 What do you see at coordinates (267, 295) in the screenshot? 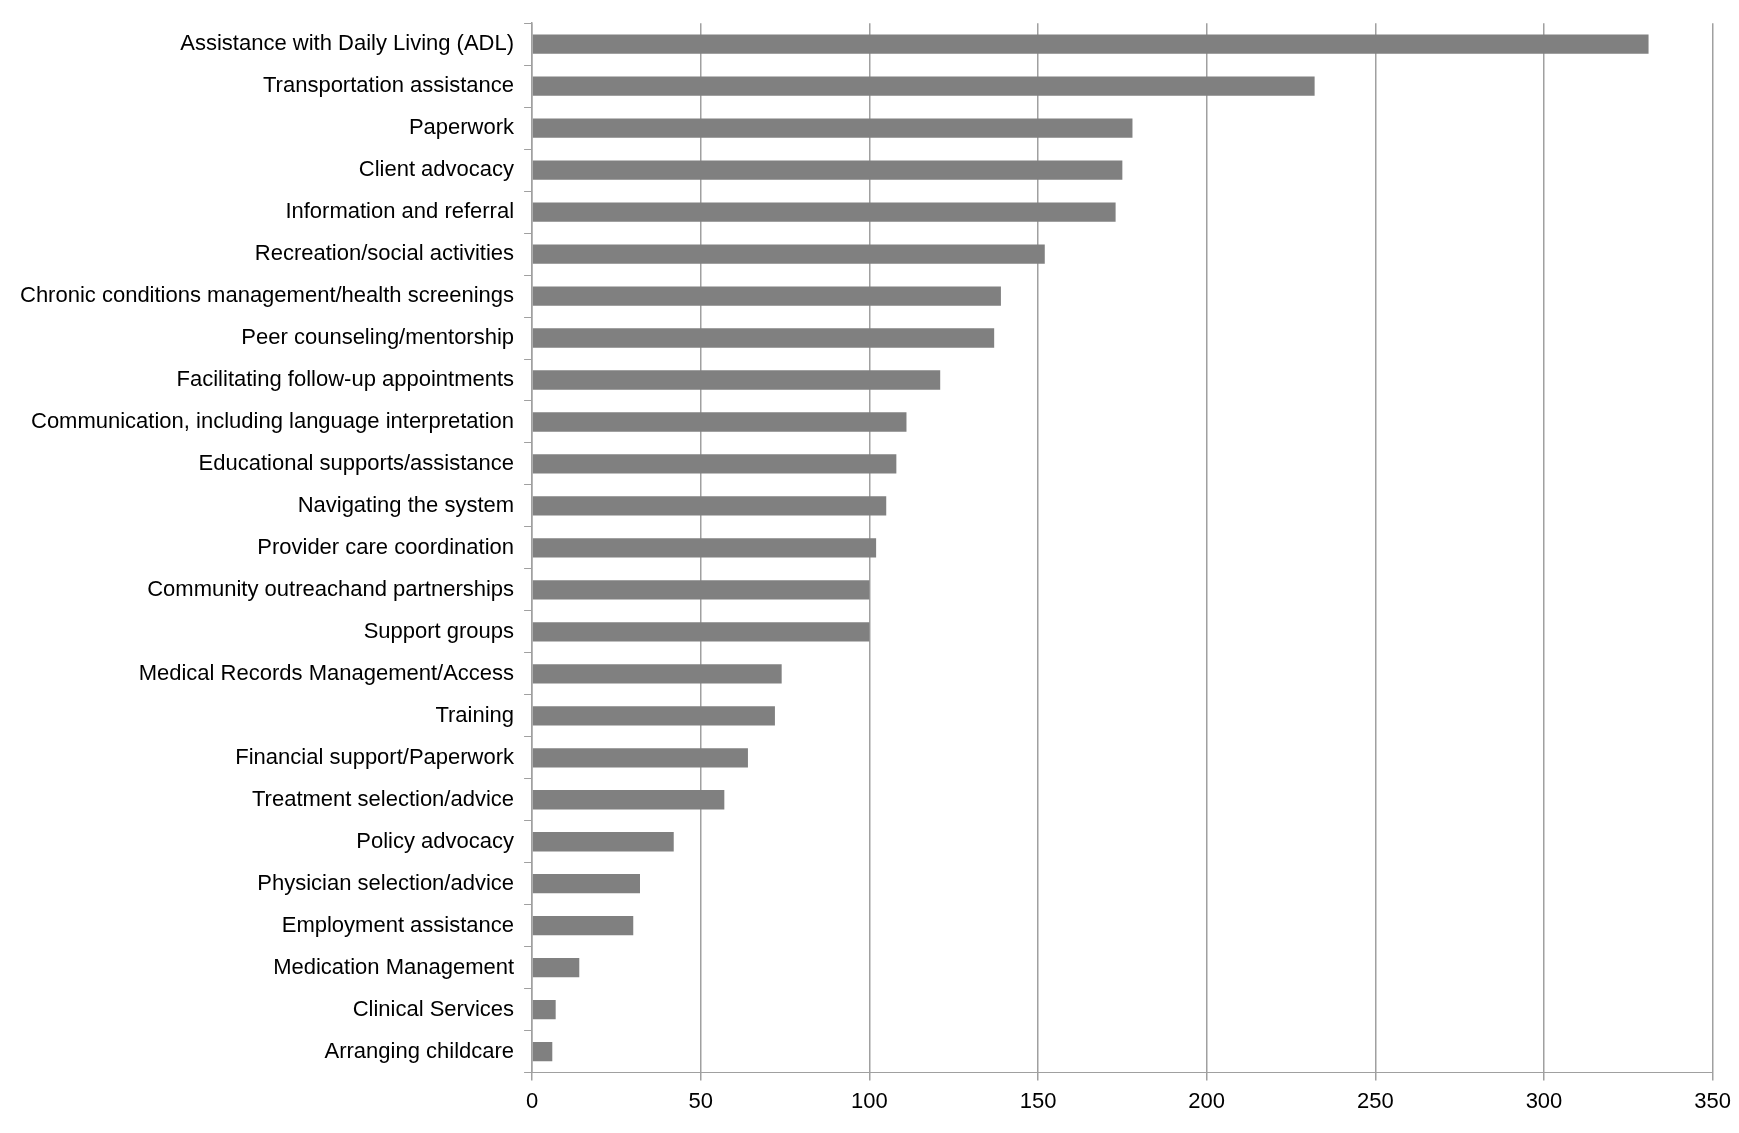
I see `y-tick-label: Chronic conditions management/health screenings` at bounding box center [267, 295].